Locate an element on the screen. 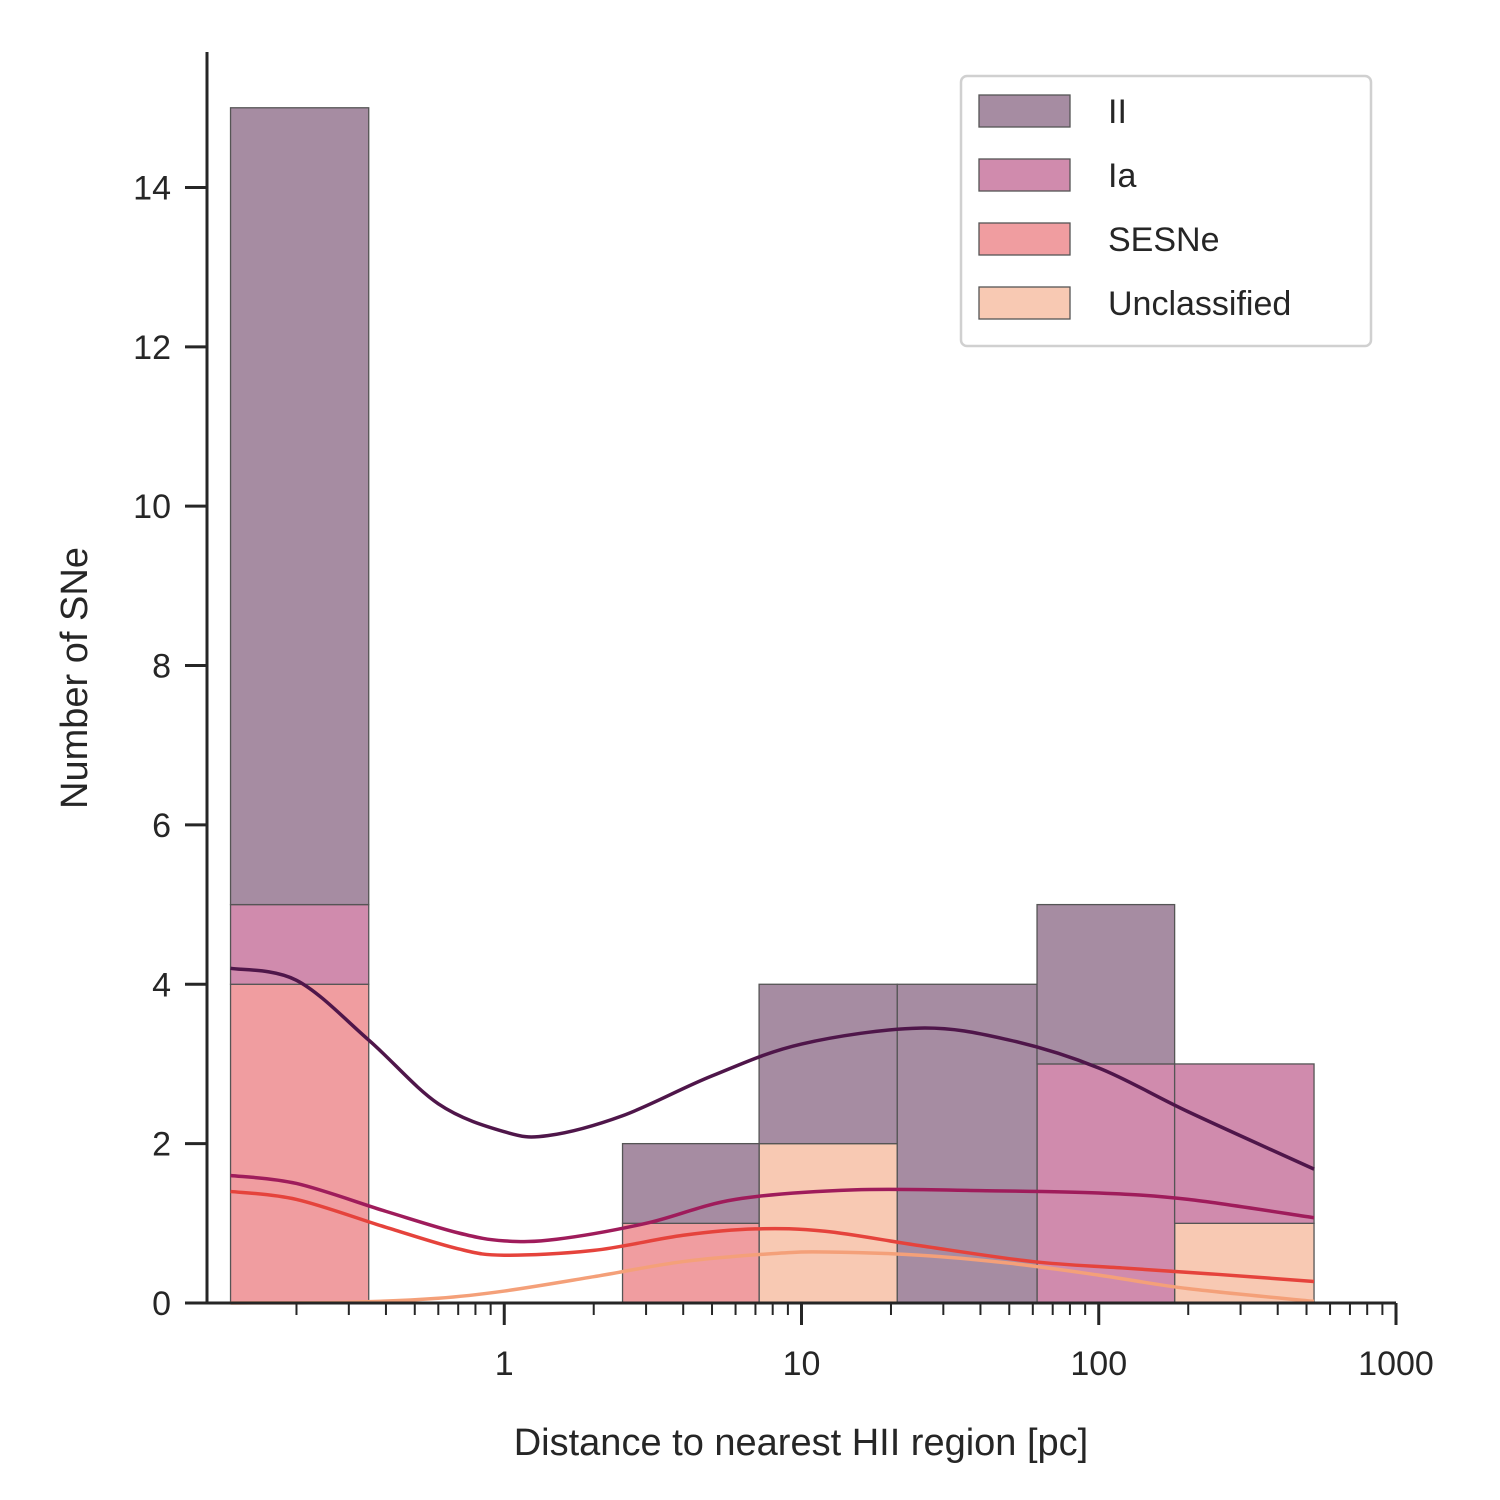 The height and width of the screenshot is (1500, 1500). kde-sesne is located at coordinates (772, 1236).